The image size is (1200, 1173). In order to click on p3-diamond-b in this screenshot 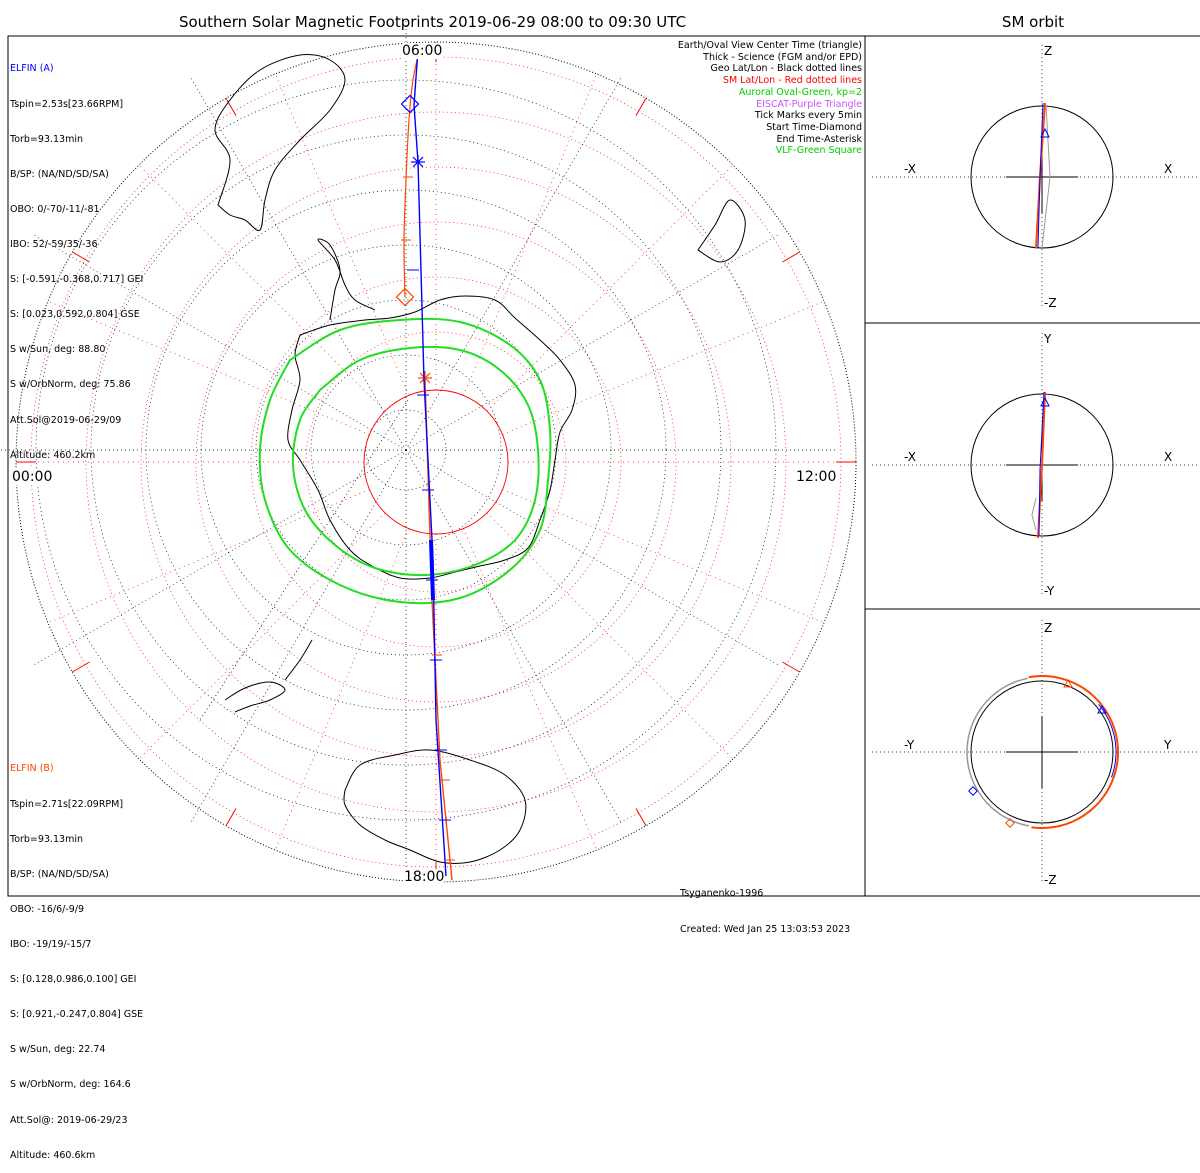, I will do `click(1010, 823)`.